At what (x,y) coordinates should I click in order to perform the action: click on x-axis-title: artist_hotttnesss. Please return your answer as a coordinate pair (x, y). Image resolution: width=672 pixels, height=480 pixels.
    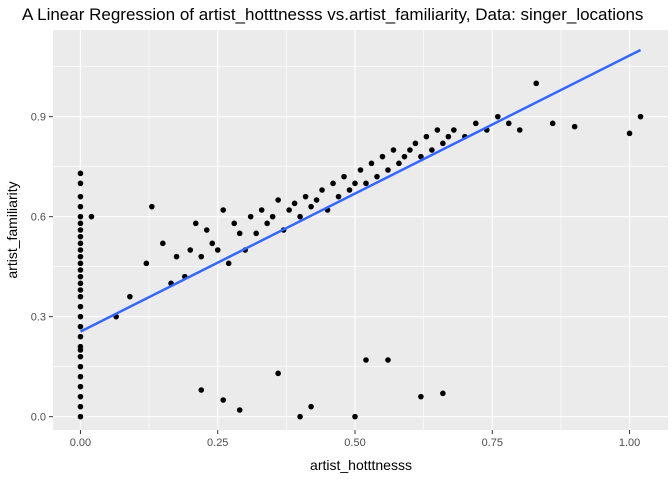
    Looking at the image, I should click on (361, 465).